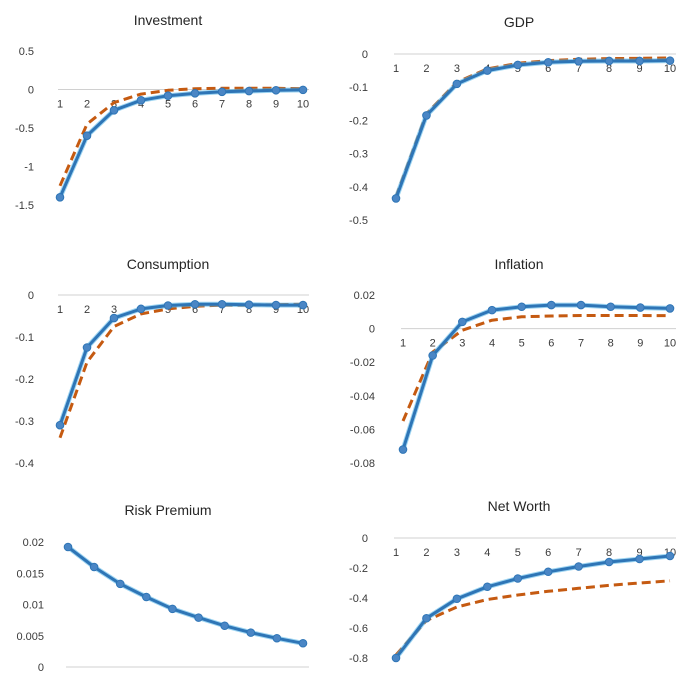 The image size is (678, 673). I want to click on net-worth-solid-series-line, so click(532, 606).